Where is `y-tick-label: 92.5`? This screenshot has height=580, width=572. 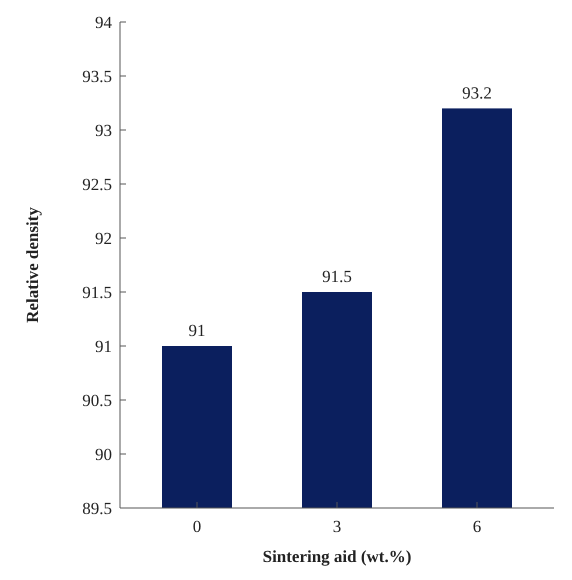 y-tick-label: 92.5 is located at coordinates (97, 184).